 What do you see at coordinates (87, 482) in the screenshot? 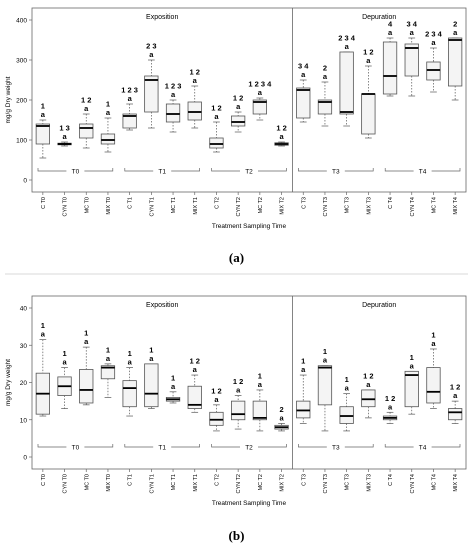
I see `panel-b-x-tick-label: MC T0` at bounding box center [87, 482].